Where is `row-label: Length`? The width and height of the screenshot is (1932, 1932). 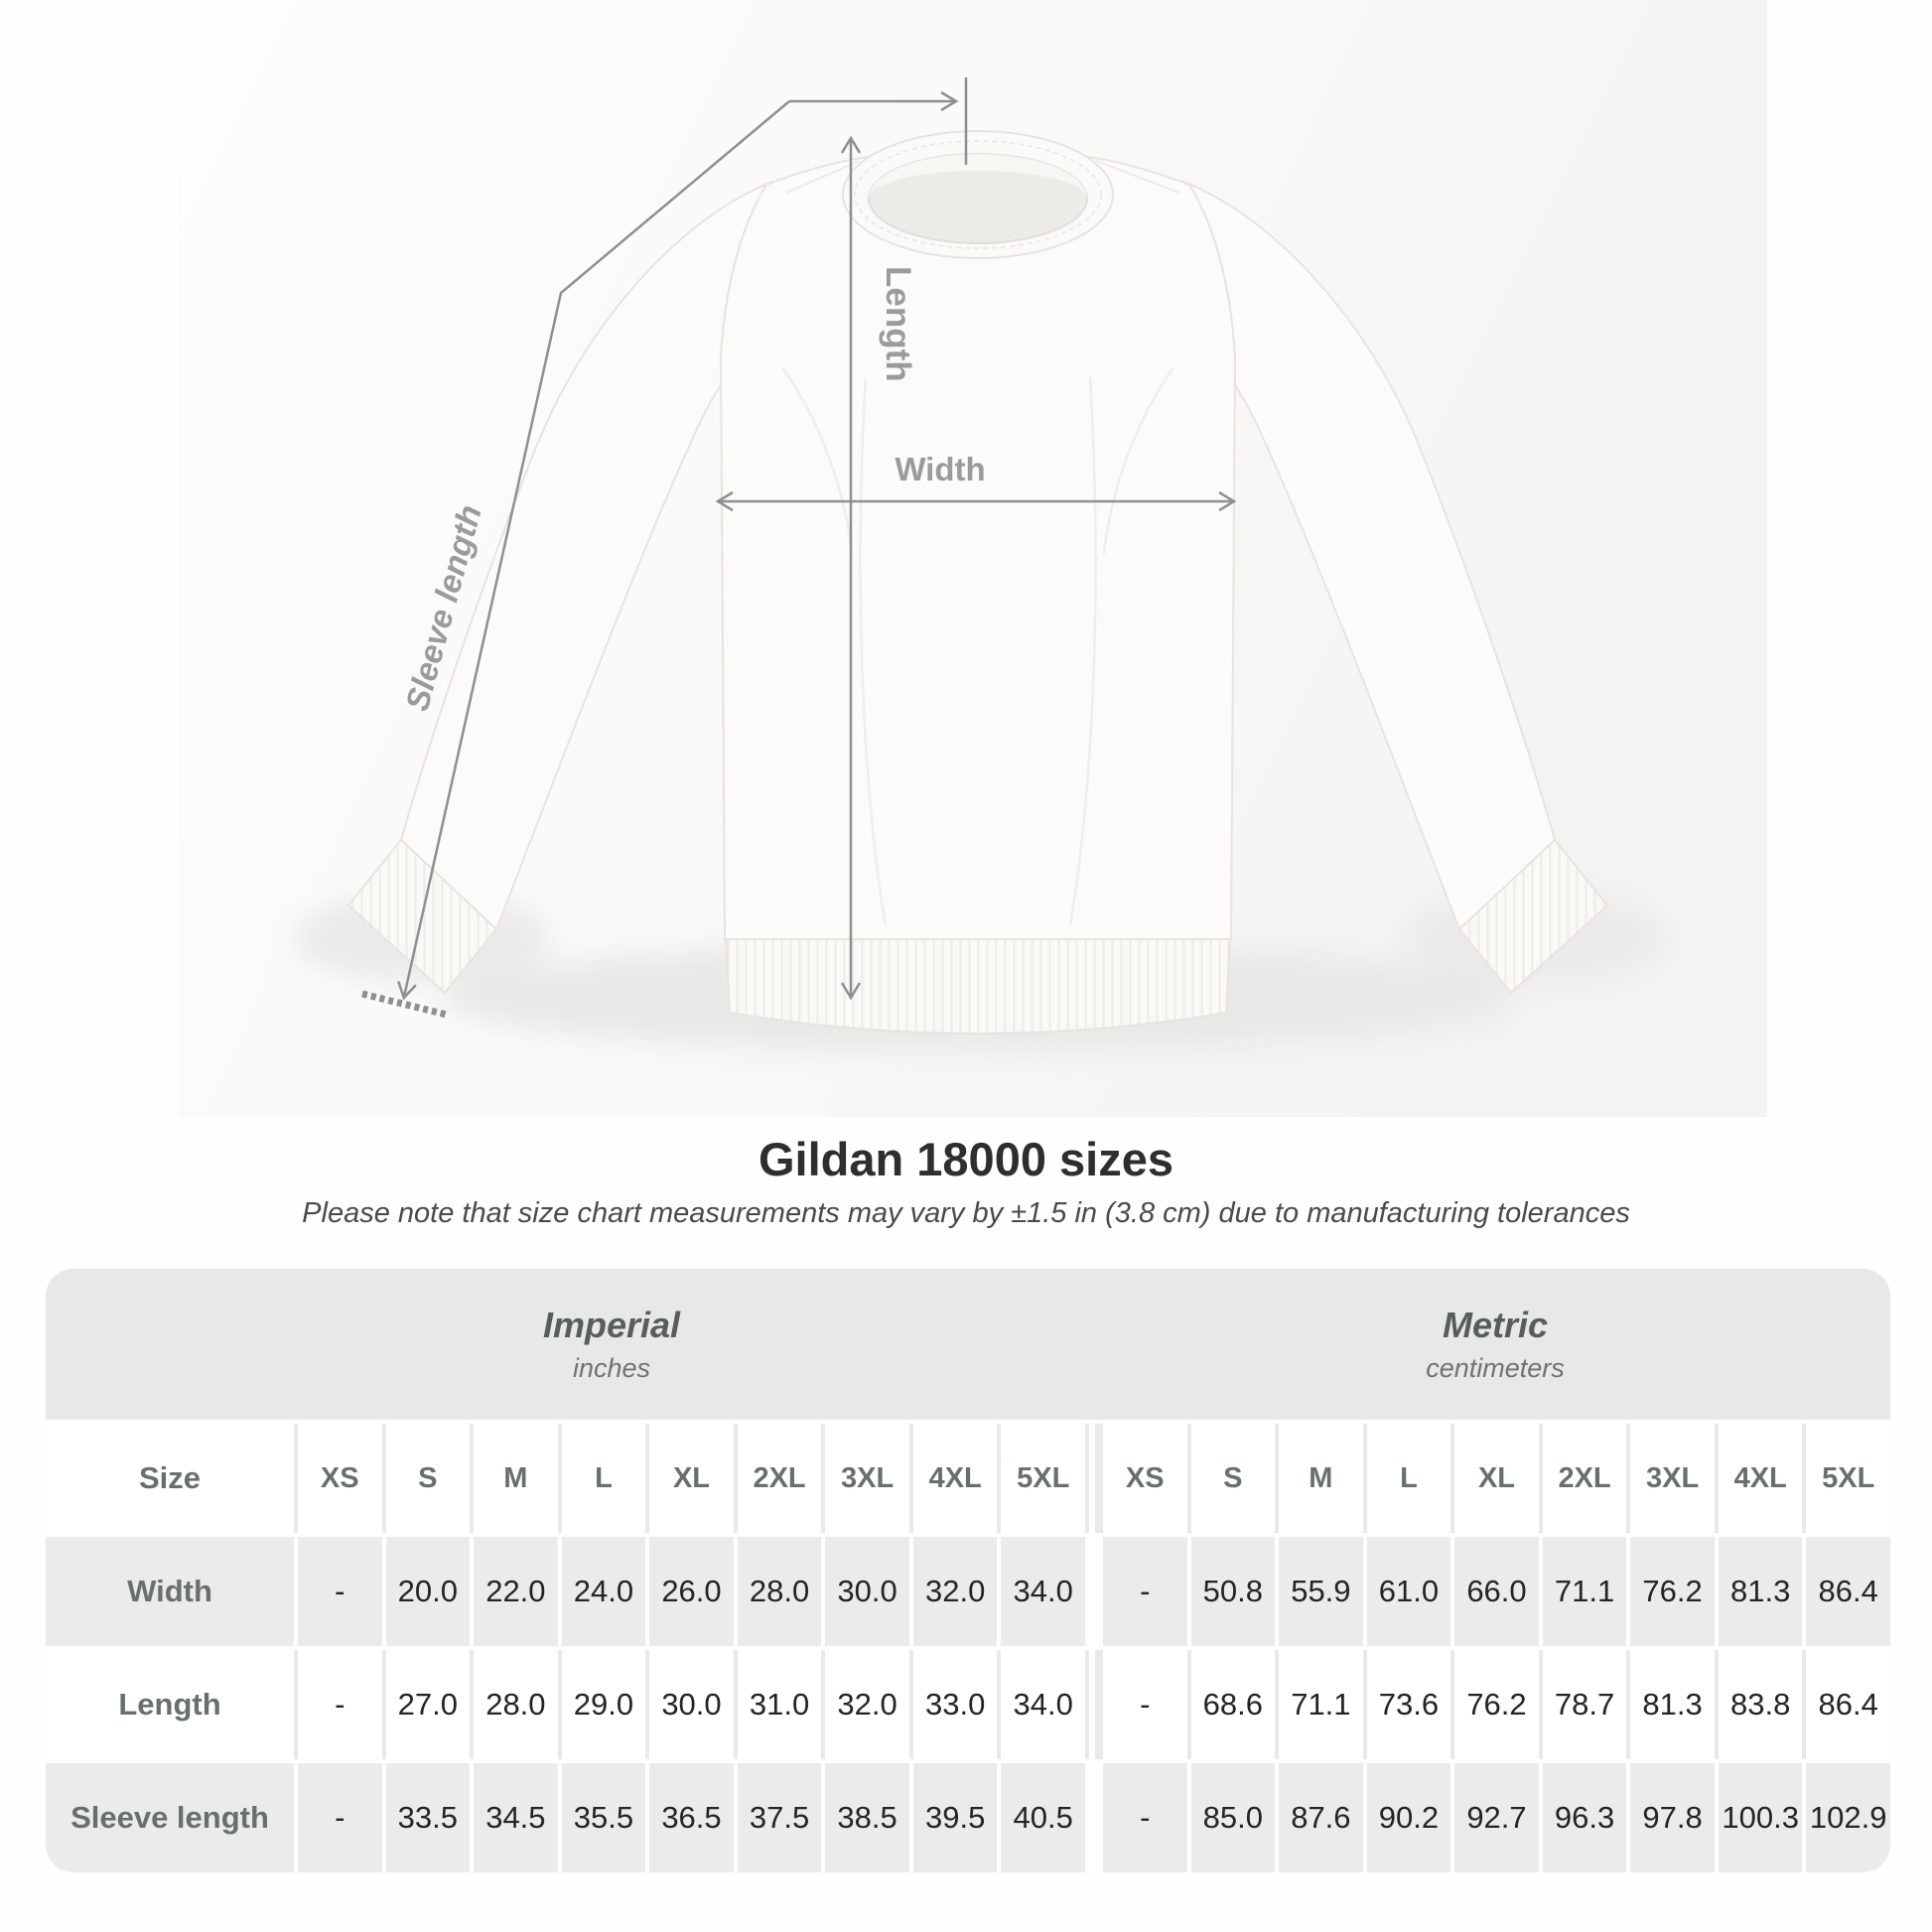
row-label: Length is located at coordinates (169, 1705).